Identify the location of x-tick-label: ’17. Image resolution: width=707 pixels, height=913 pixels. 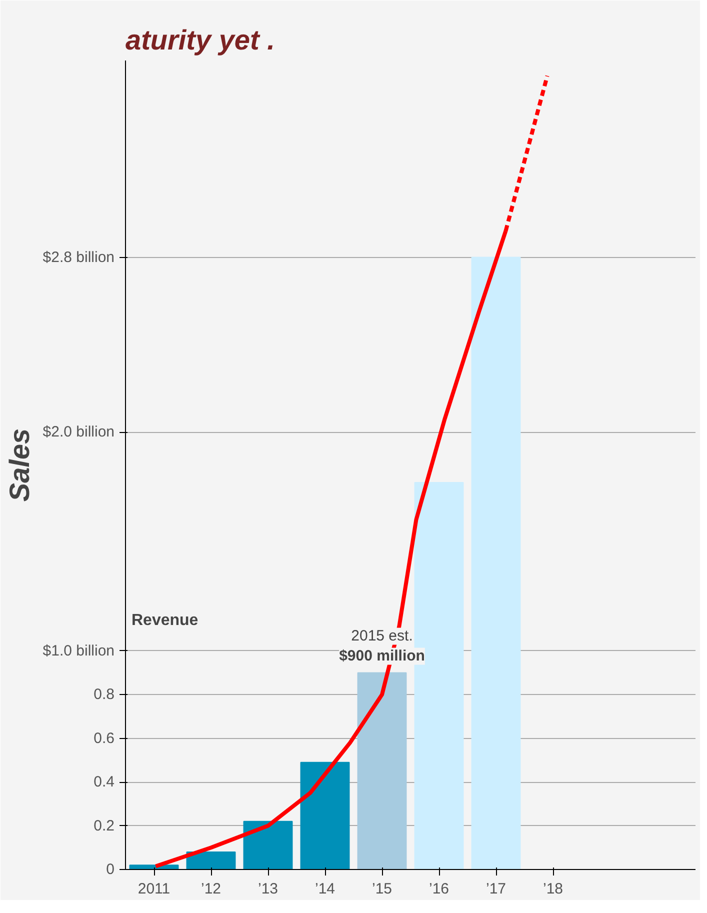
(496, 889).